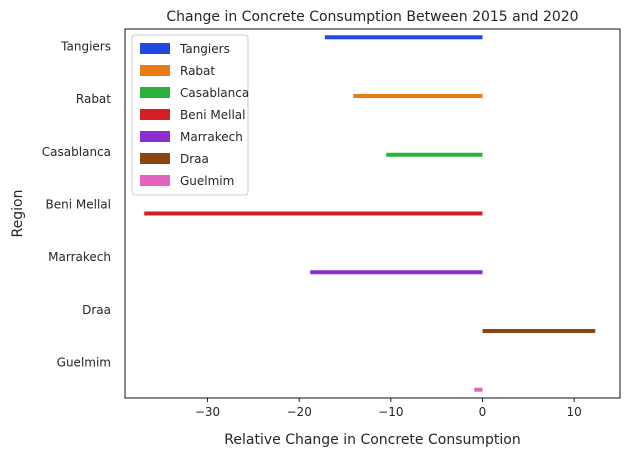 Image resolution: width=630 pixels, height=457 pixels. What do you see at coordinates (299, 412) in the screenshot?
I see `x-tick-label: −20` at bounding box center [299, 412].